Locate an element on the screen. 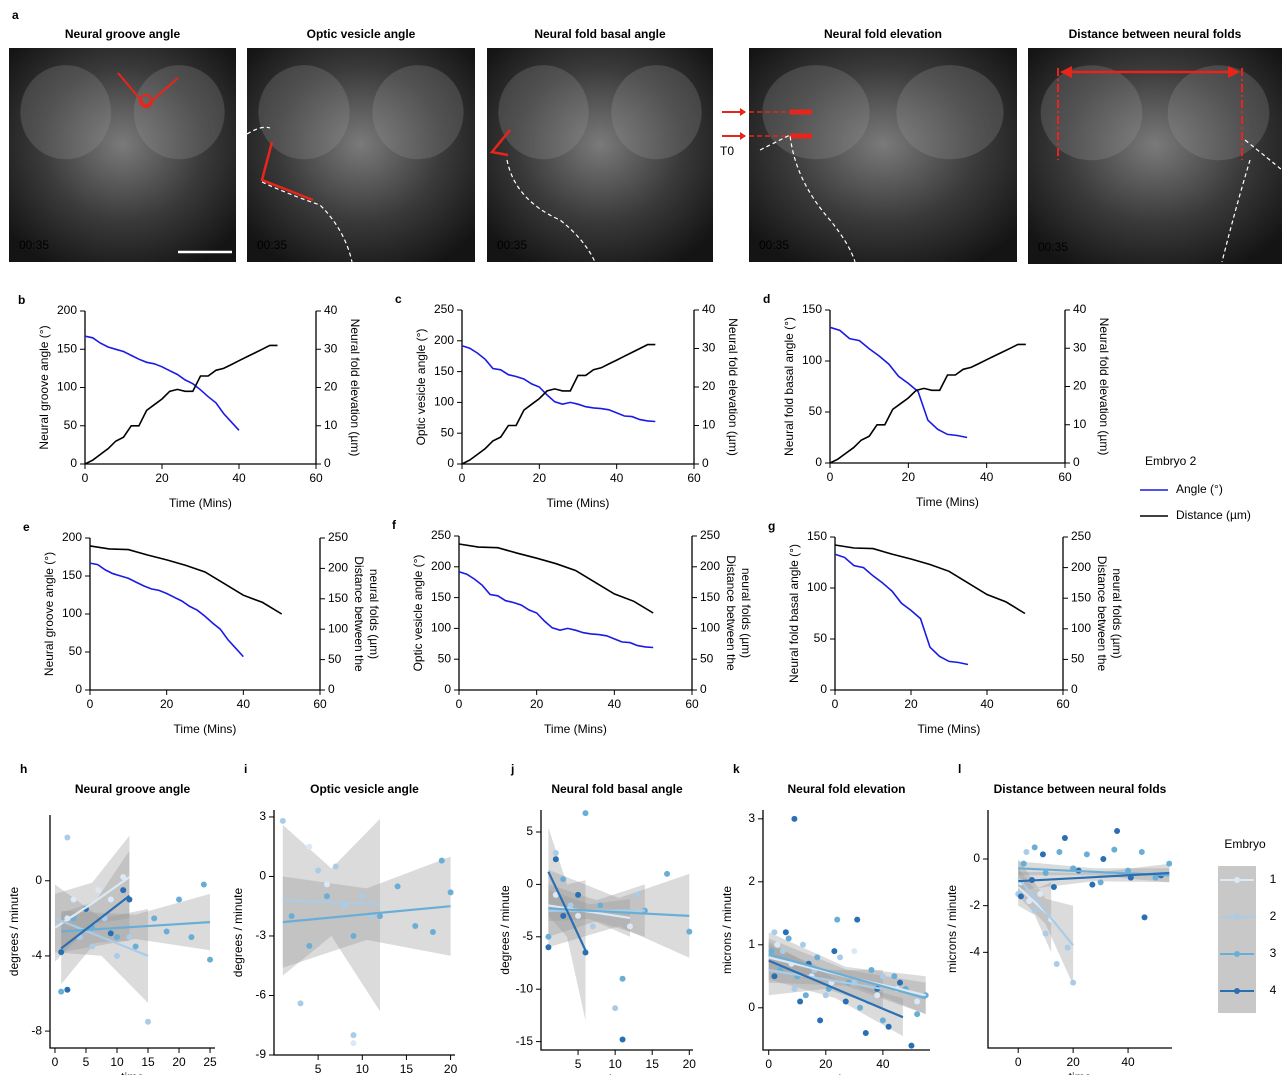  y2-tick-label: 100 is located at coordinates (338, 628).